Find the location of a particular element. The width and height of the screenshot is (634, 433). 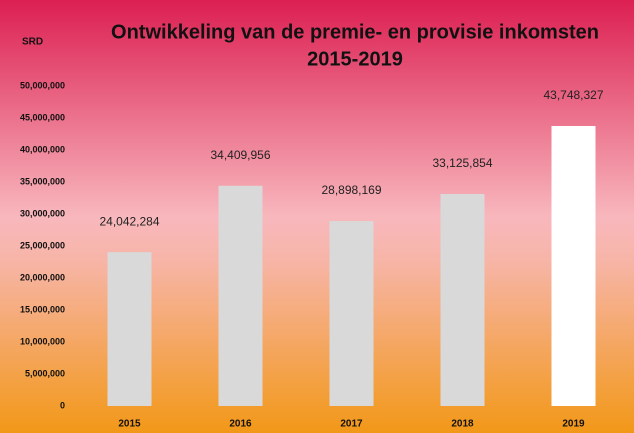

data-label: 28,898,169 is located at coordinates (351, 190).